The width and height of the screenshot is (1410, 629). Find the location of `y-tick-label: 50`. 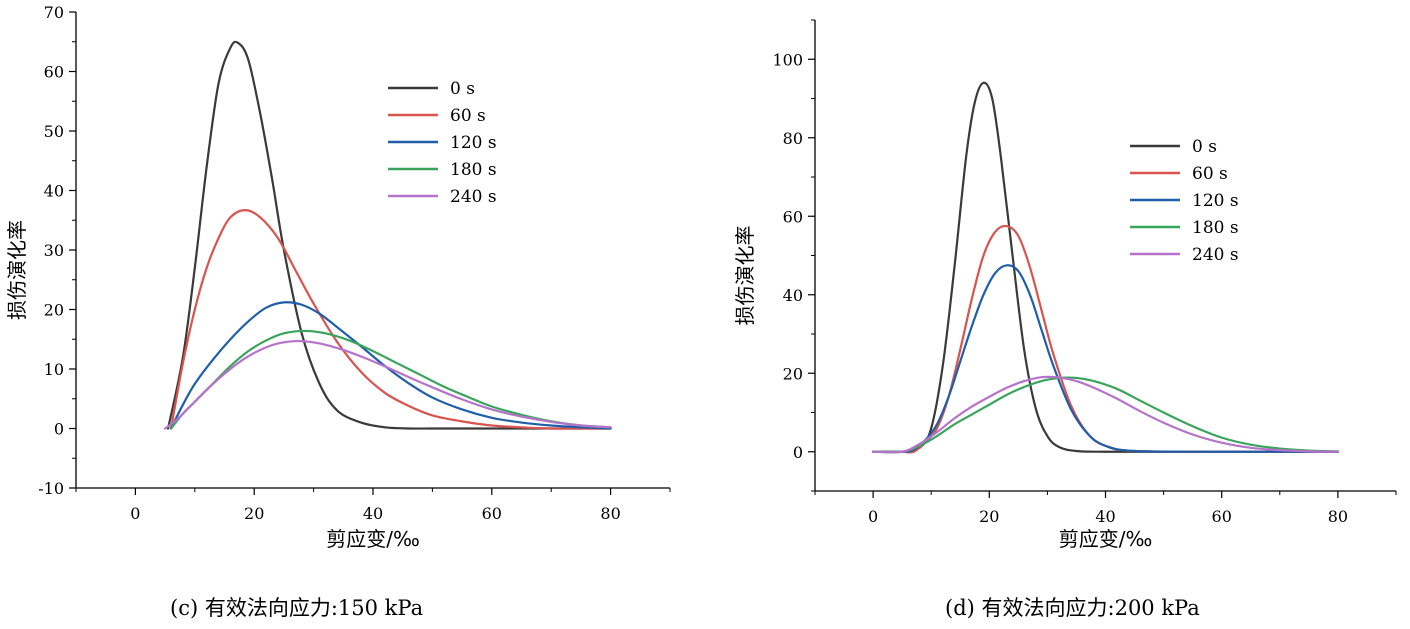

y-tick-label: 50 is located at coordinates (54, 131).